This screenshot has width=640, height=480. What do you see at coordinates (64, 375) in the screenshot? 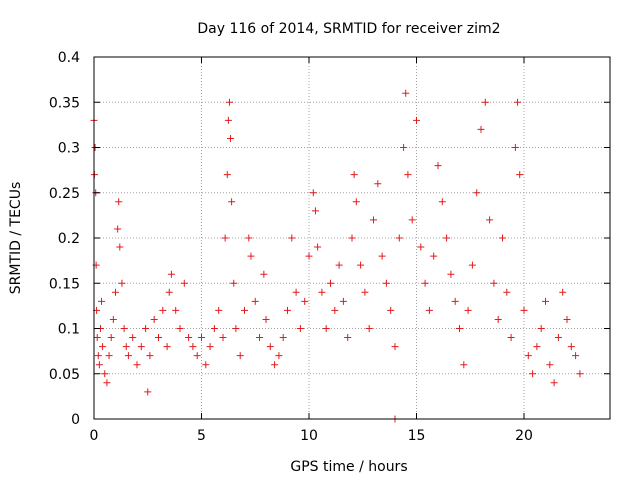
I see `y-tick-label: 0.05` at bounding box center [64, 375].